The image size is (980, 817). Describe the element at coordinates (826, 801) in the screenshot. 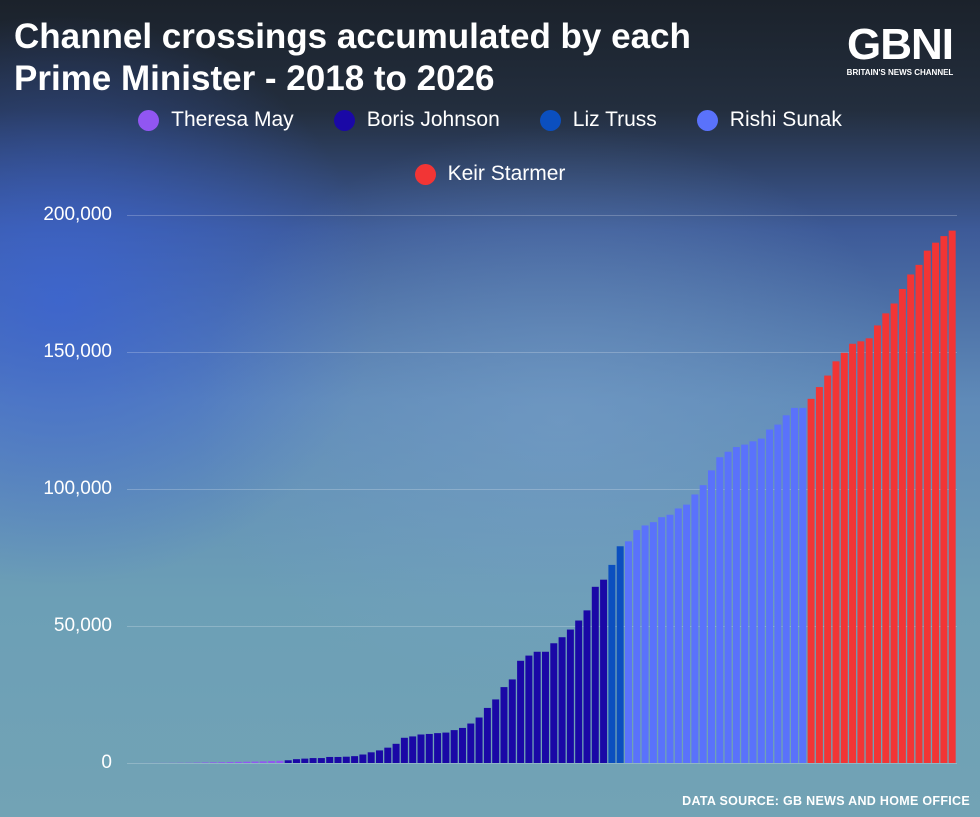

I see `data-source: DATA SOURCE: GB NEWS AND HOME OFFICE` at that location.